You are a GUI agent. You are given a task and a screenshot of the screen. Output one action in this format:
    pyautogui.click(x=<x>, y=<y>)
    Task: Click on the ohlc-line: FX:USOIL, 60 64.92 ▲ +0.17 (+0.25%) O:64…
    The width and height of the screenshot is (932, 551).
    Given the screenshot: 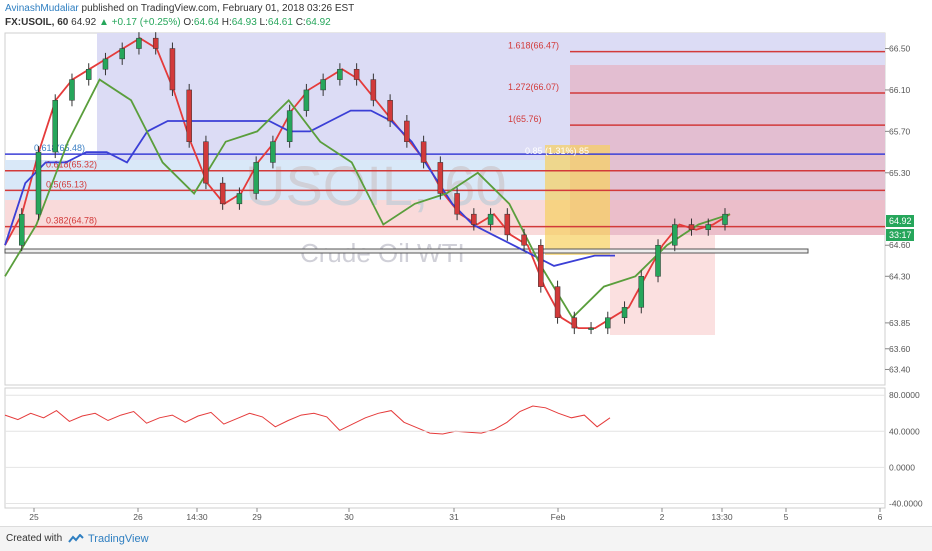 What is the action you would take?
    pyautogui.click(x=168, y=22)
    